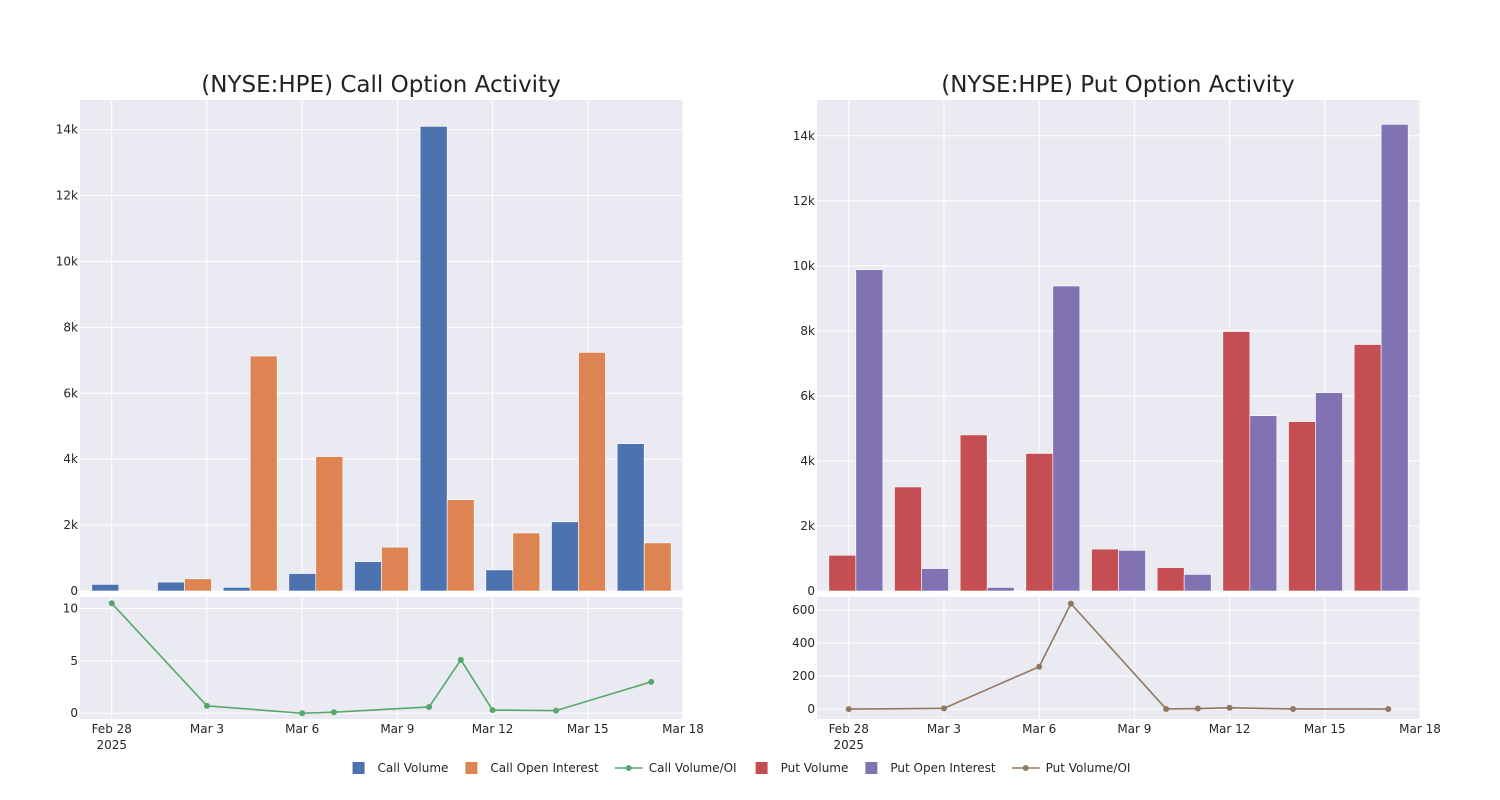 The height and width of the screenshot is (800, 1500). I want to click on call-bar-ytick-label: 14k, so click(67, 130).